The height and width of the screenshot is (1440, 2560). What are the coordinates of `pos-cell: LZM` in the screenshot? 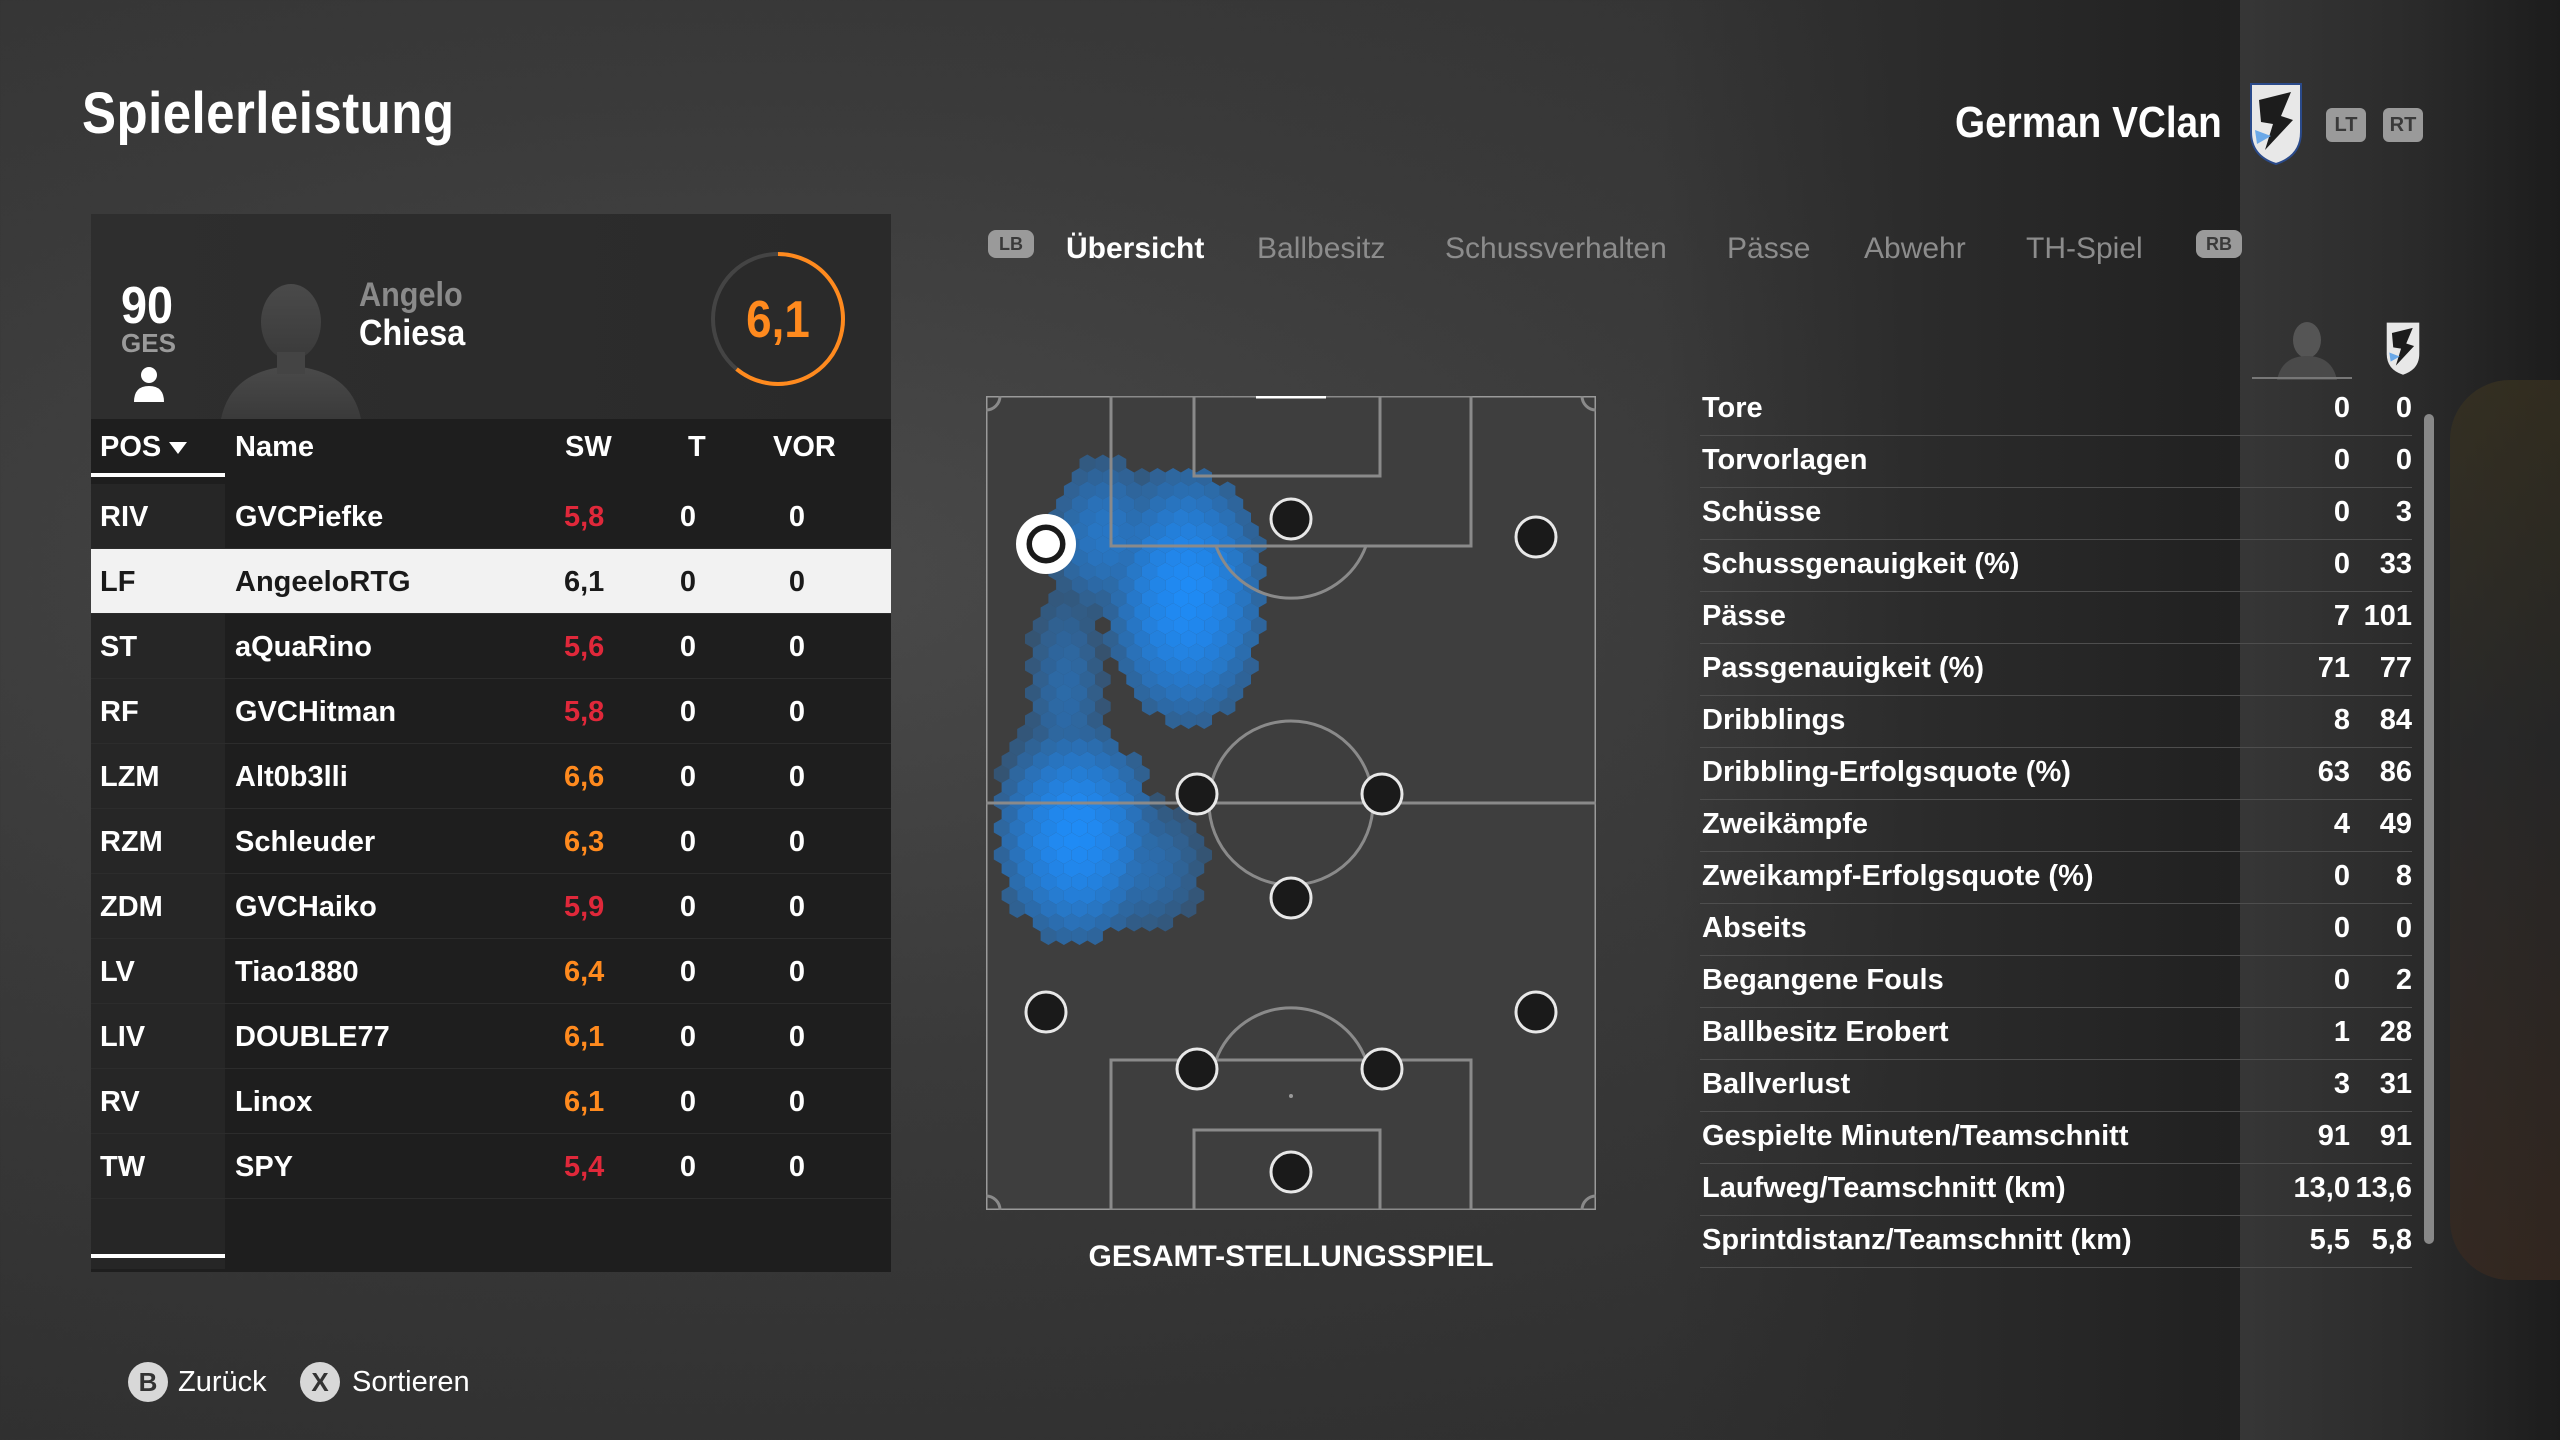 It's located at (130, 777).